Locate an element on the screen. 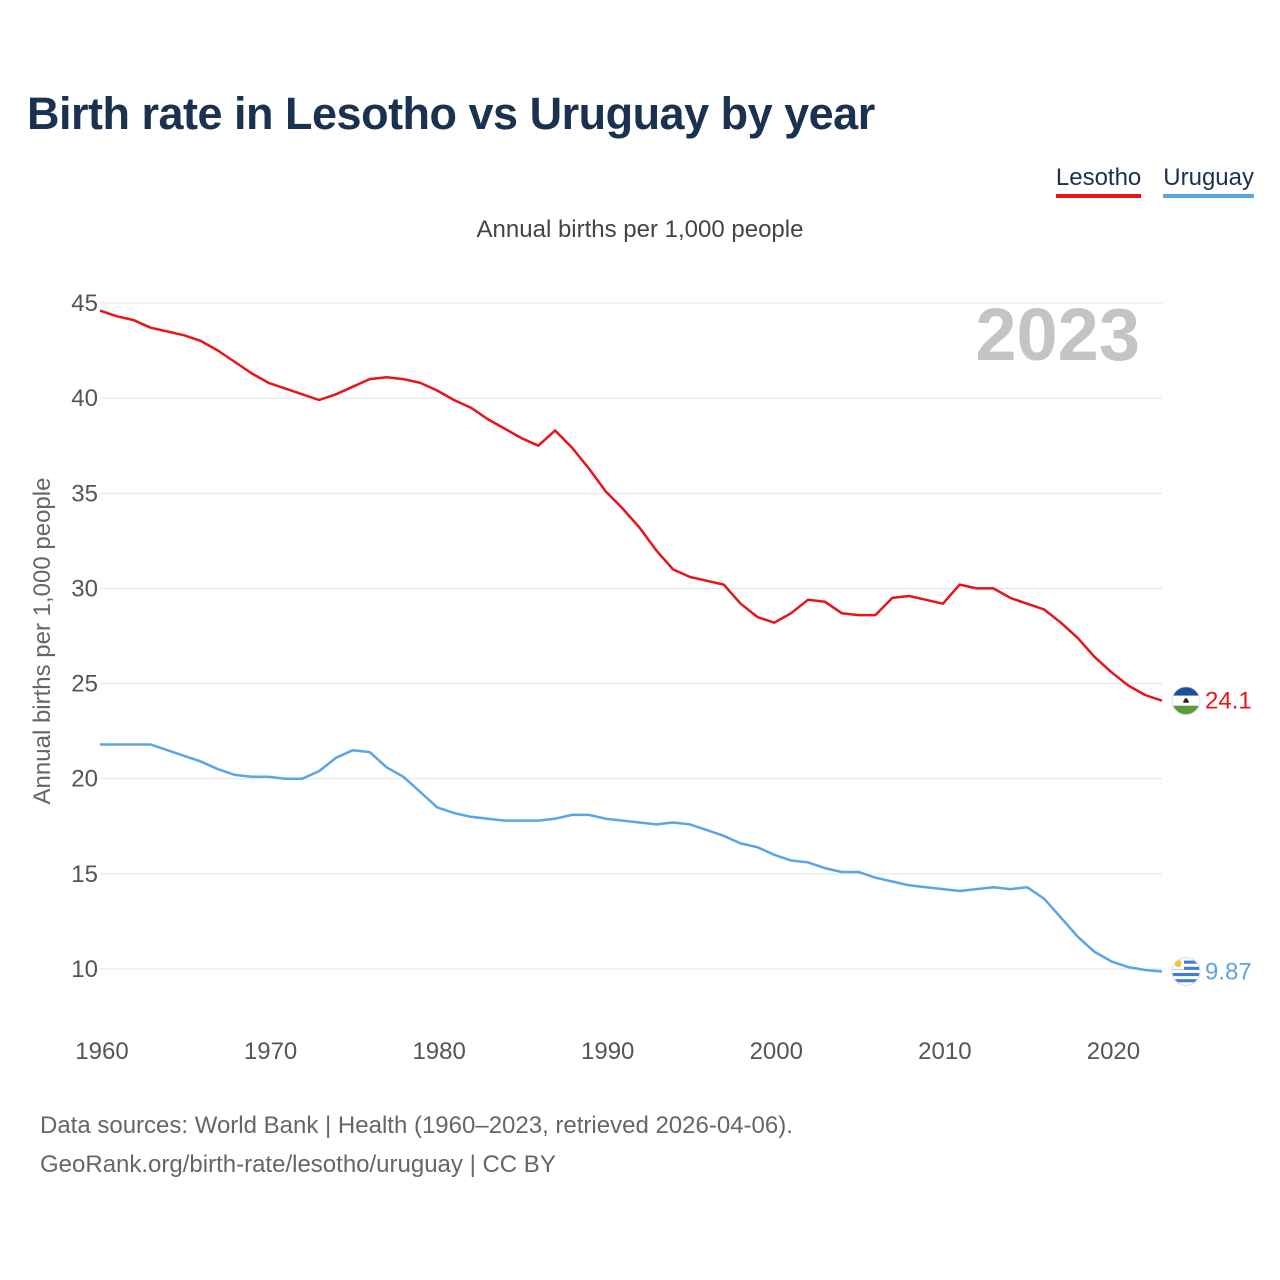  chart-title: Birth rate in Lesotho vs Uruguay by year is located at coordinates (451, 113).